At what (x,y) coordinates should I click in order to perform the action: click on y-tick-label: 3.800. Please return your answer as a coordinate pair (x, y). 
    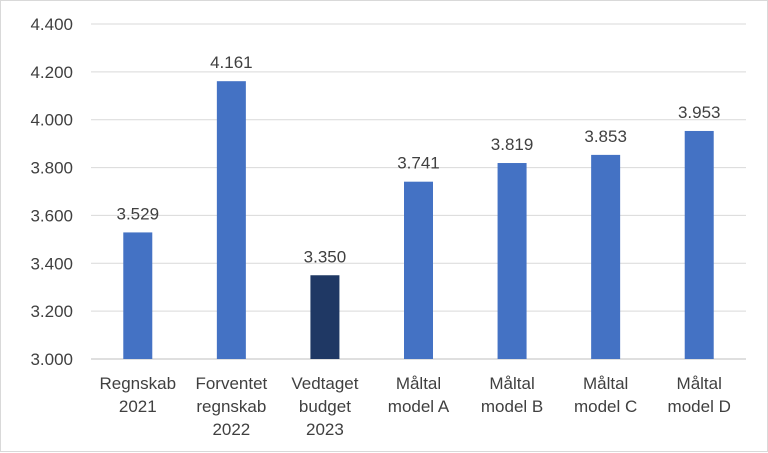
    Looking at the image, I should click on (51, 168).